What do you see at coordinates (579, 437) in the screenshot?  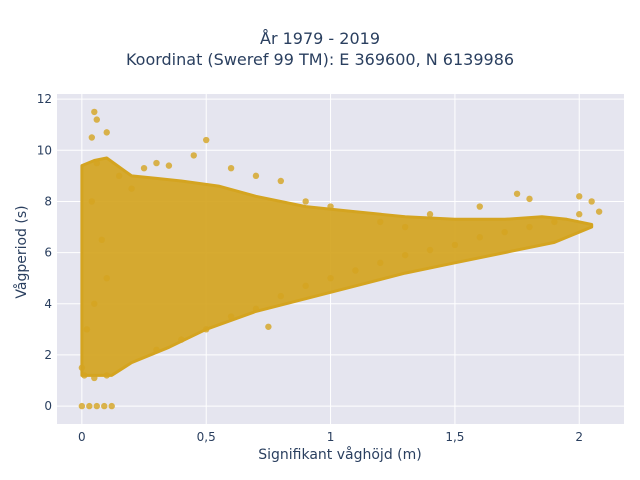 I see `x-tick-label: 2` at bounding box center [579, 437].